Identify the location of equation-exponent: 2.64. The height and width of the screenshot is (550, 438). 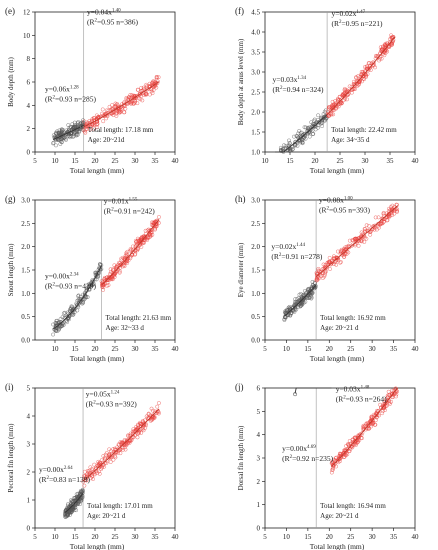
(68, 468).